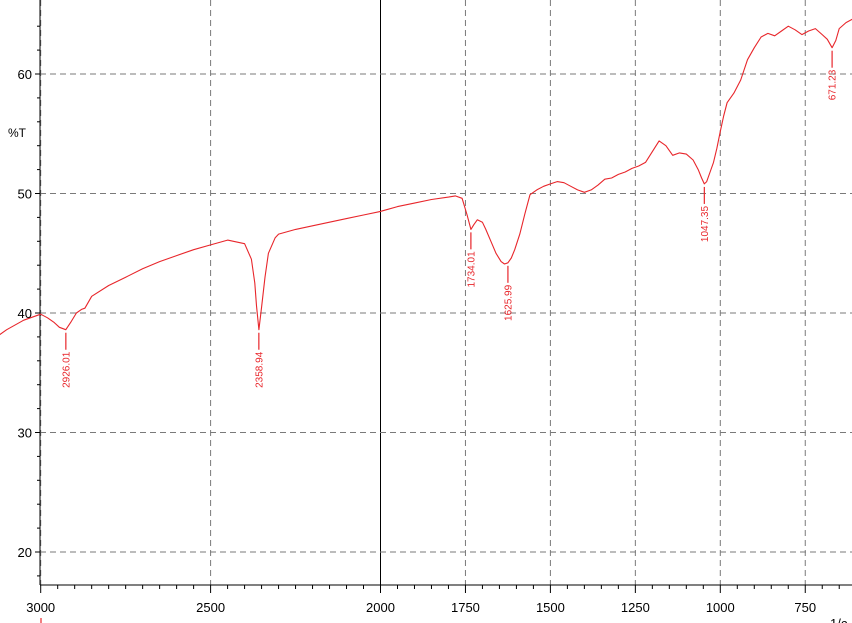  I want to click on x-tick-label: 1500, so click(550, 607).